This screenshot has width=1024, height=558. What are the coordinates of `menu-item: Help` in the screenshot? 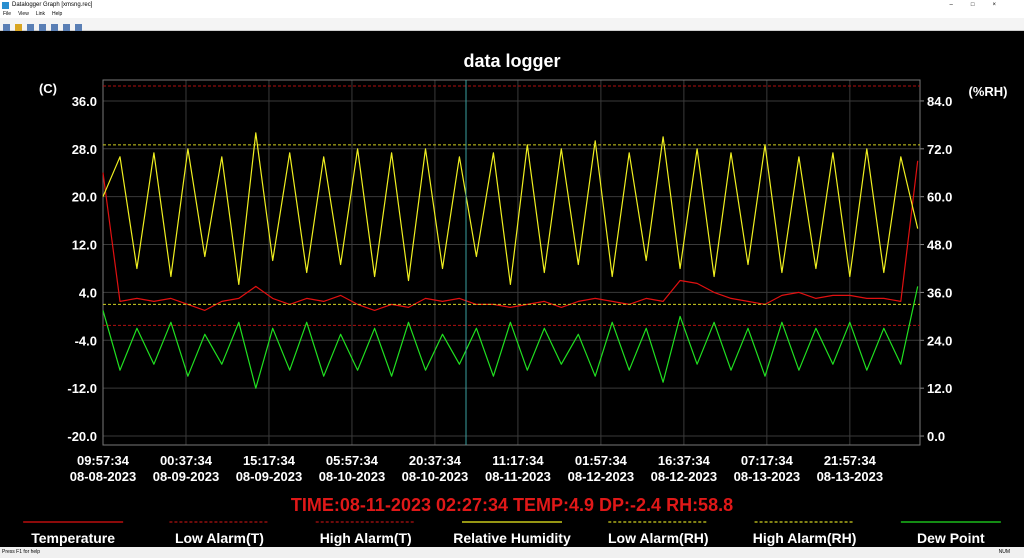 It's located at (57, 14).